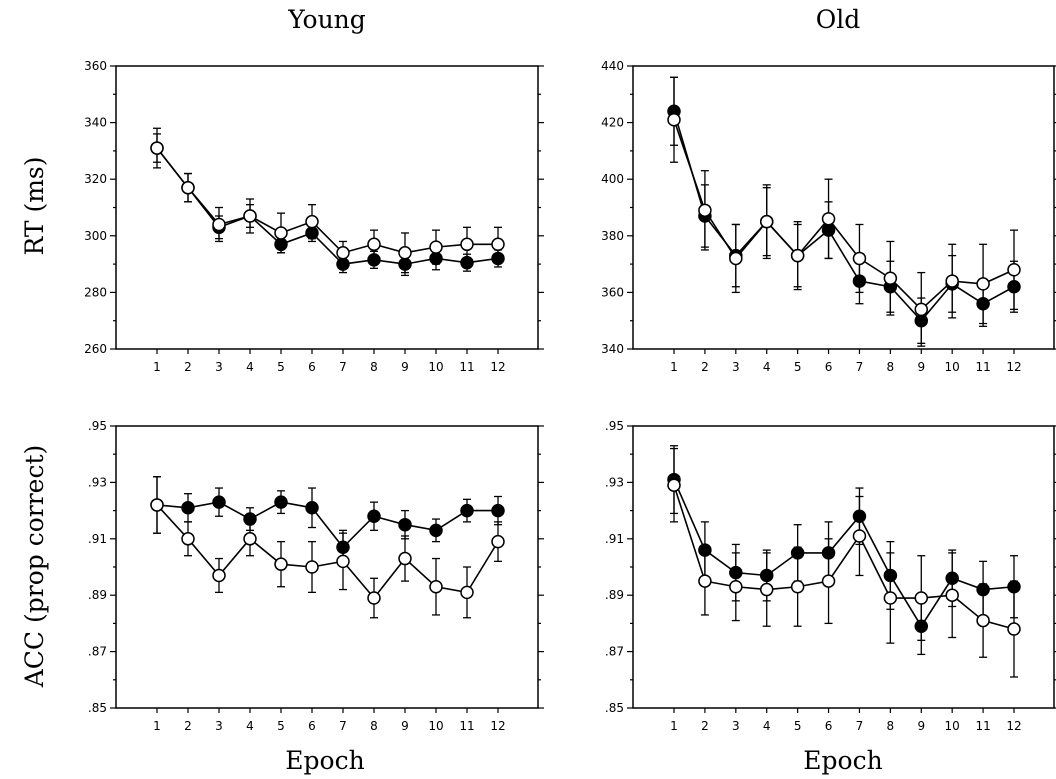 This screenshot has height=779, width=1056. Describe the element at coordinates (324, 760) in the screenshot. I see `xlabel-young: Epoch` at that location.